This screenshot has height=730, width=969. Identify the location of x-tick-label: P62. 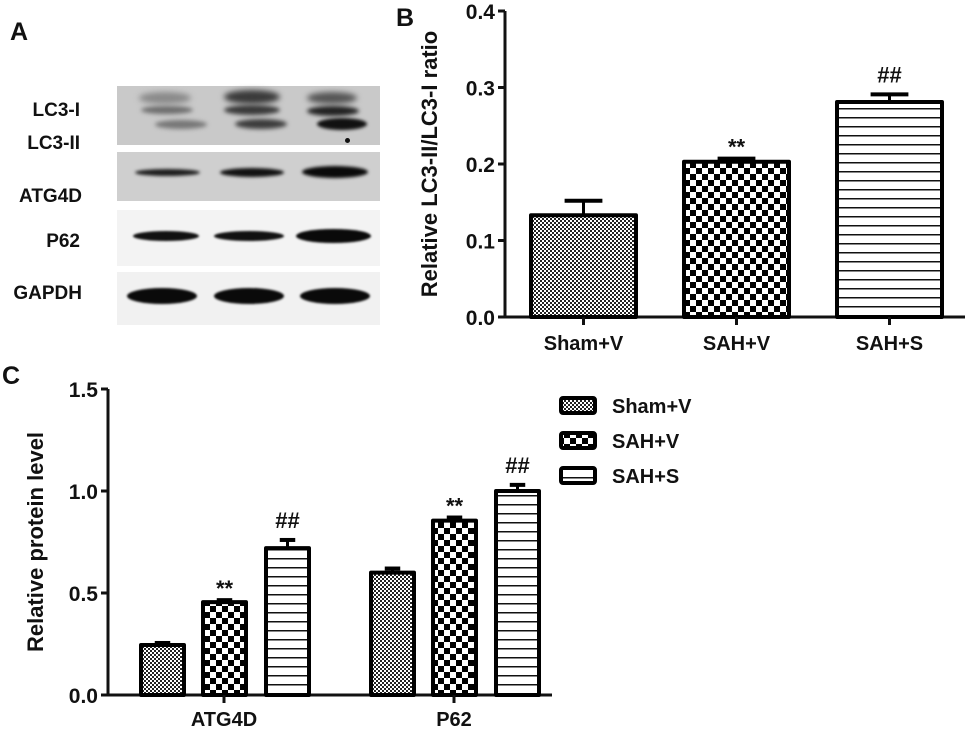
(454, 719).